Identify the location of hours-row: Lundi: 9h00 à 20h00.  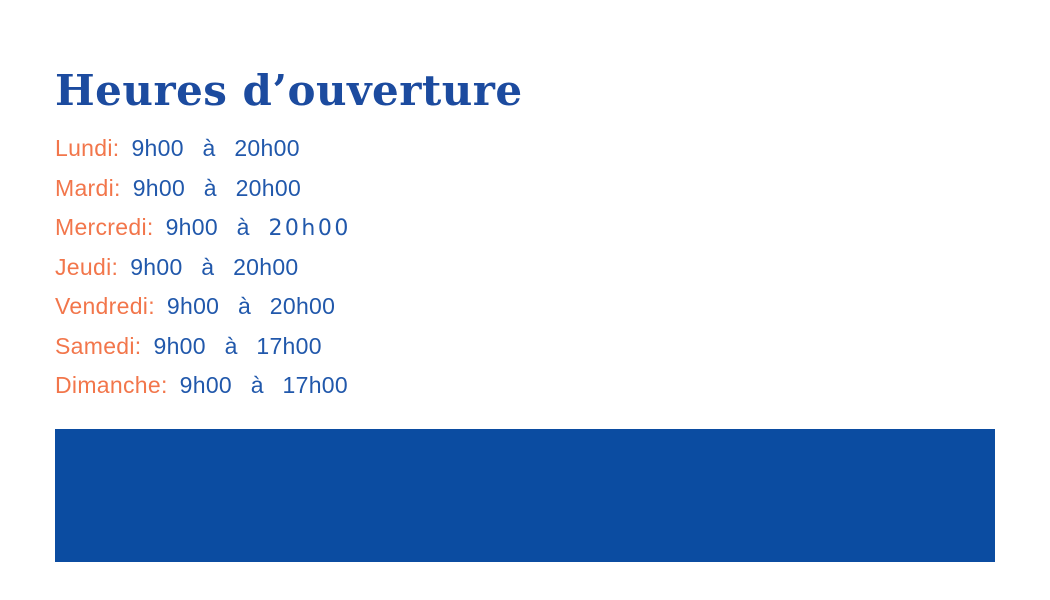
(203, 149).